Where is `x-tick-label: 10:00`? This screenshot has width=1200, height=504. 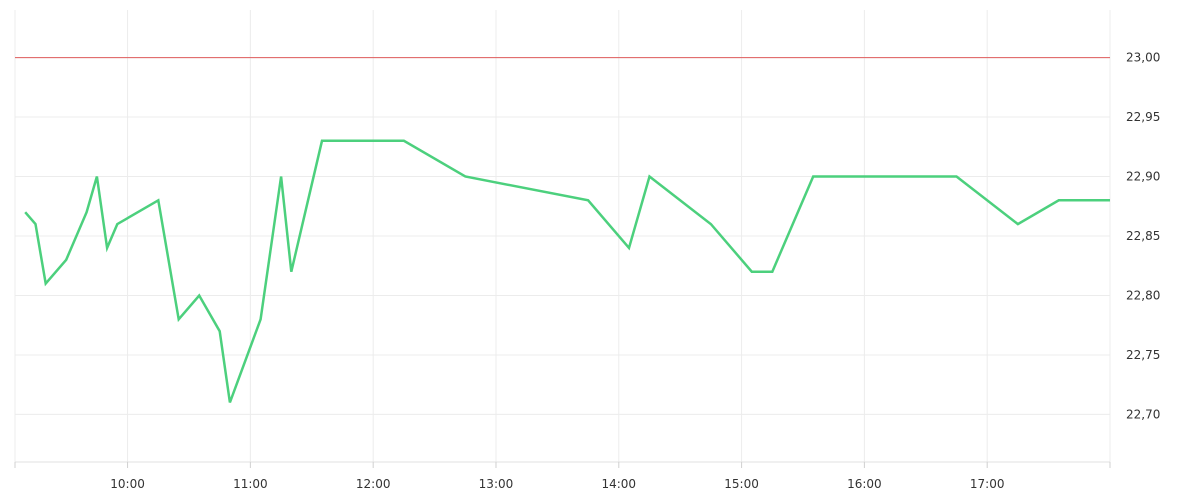 x-tick-label: 10:00 is located at coordinates (127, 484).